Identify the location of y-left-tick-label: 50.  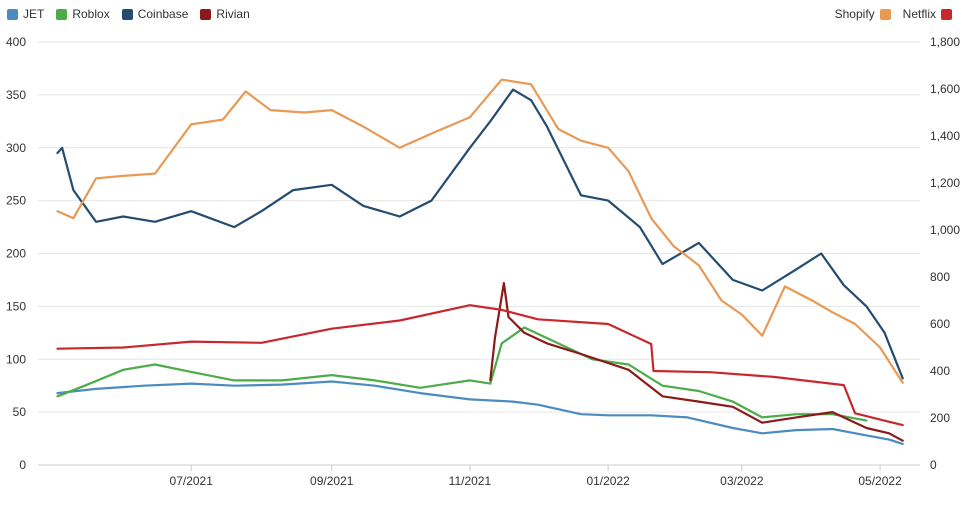
(20, 412).